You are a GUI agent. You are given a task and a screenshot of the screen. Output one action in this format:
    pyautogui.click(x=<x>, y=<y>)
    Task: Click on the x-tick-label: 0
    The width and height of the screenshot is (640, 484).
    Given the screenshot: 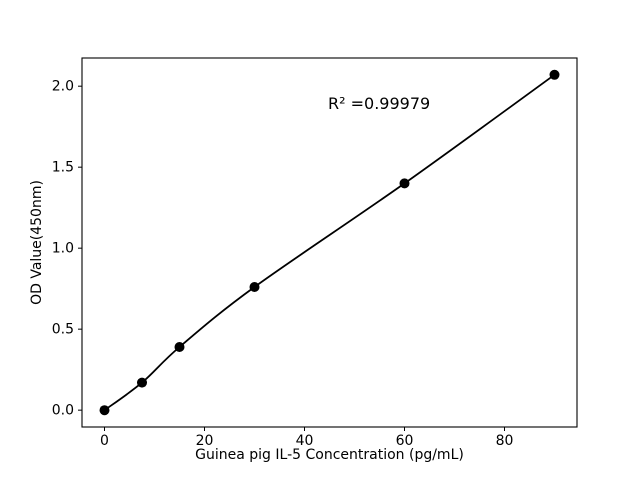 What is the action you would take?
    pyautogui.click(x=104, y=441)
    